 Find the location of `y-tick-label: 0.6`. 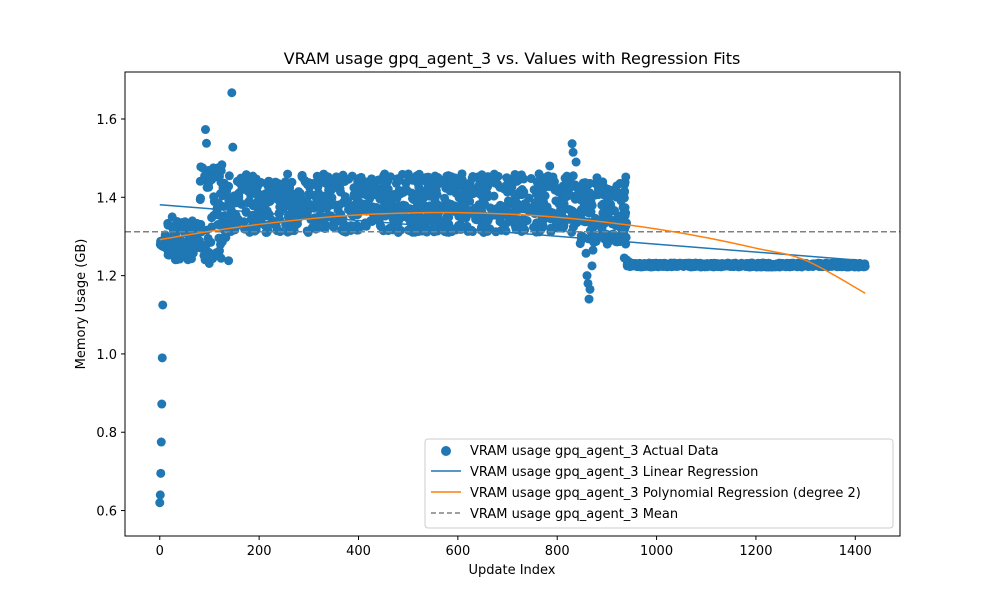

y-tick-label: 0.6 is located at coordinates (106, 512).